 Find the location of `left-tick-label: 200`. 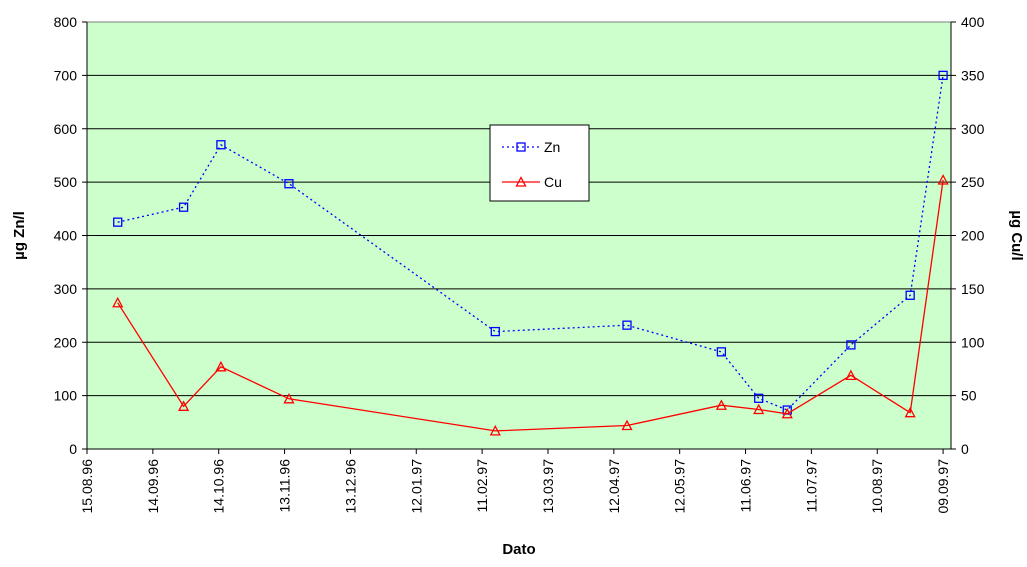

left-tick-label: 200 is located at coordinates (66, 342).